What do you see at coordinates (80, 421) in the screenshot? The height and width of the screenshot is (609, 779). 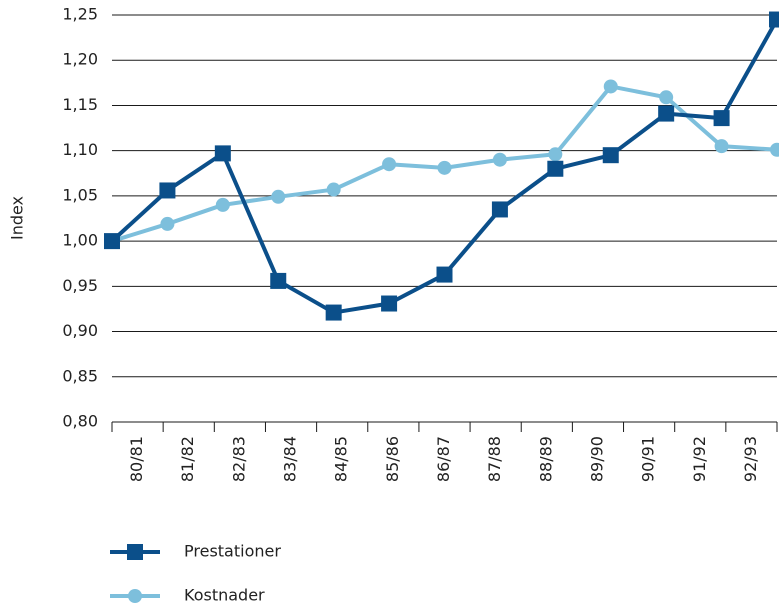 I see `y-tick-label: 0,80` at bounding box center [80, 421].